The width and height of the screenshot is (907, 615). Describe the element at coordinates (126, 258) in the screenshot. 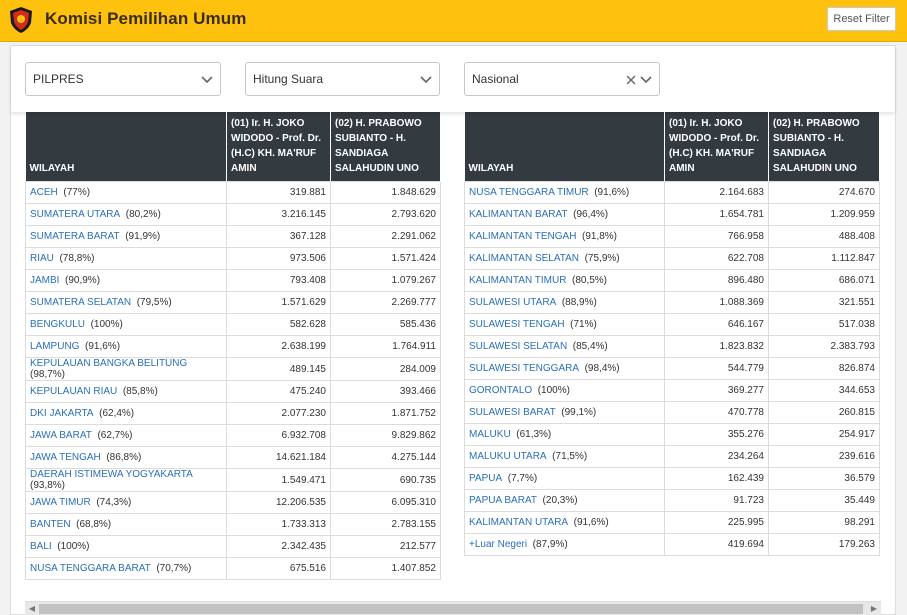

I see `region-cell: RIAU (78,8%)` at that location.